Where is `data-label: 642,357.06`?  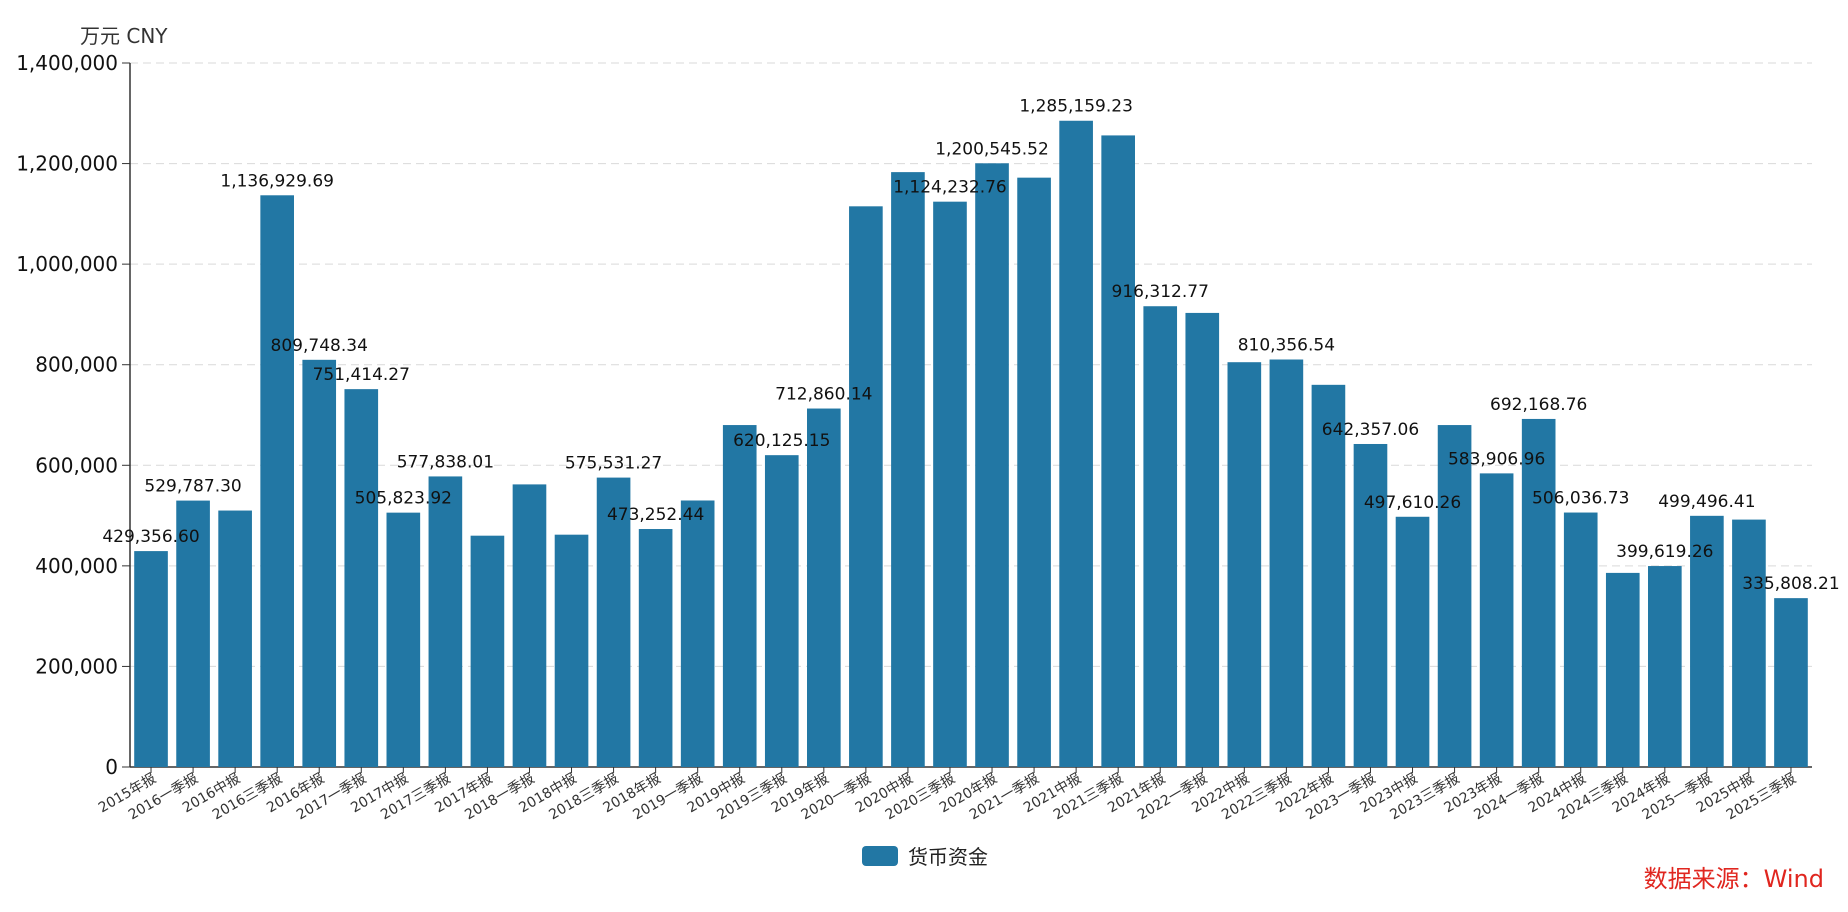
data-label: 642,357.06 is located at coordinates (1370, 430).